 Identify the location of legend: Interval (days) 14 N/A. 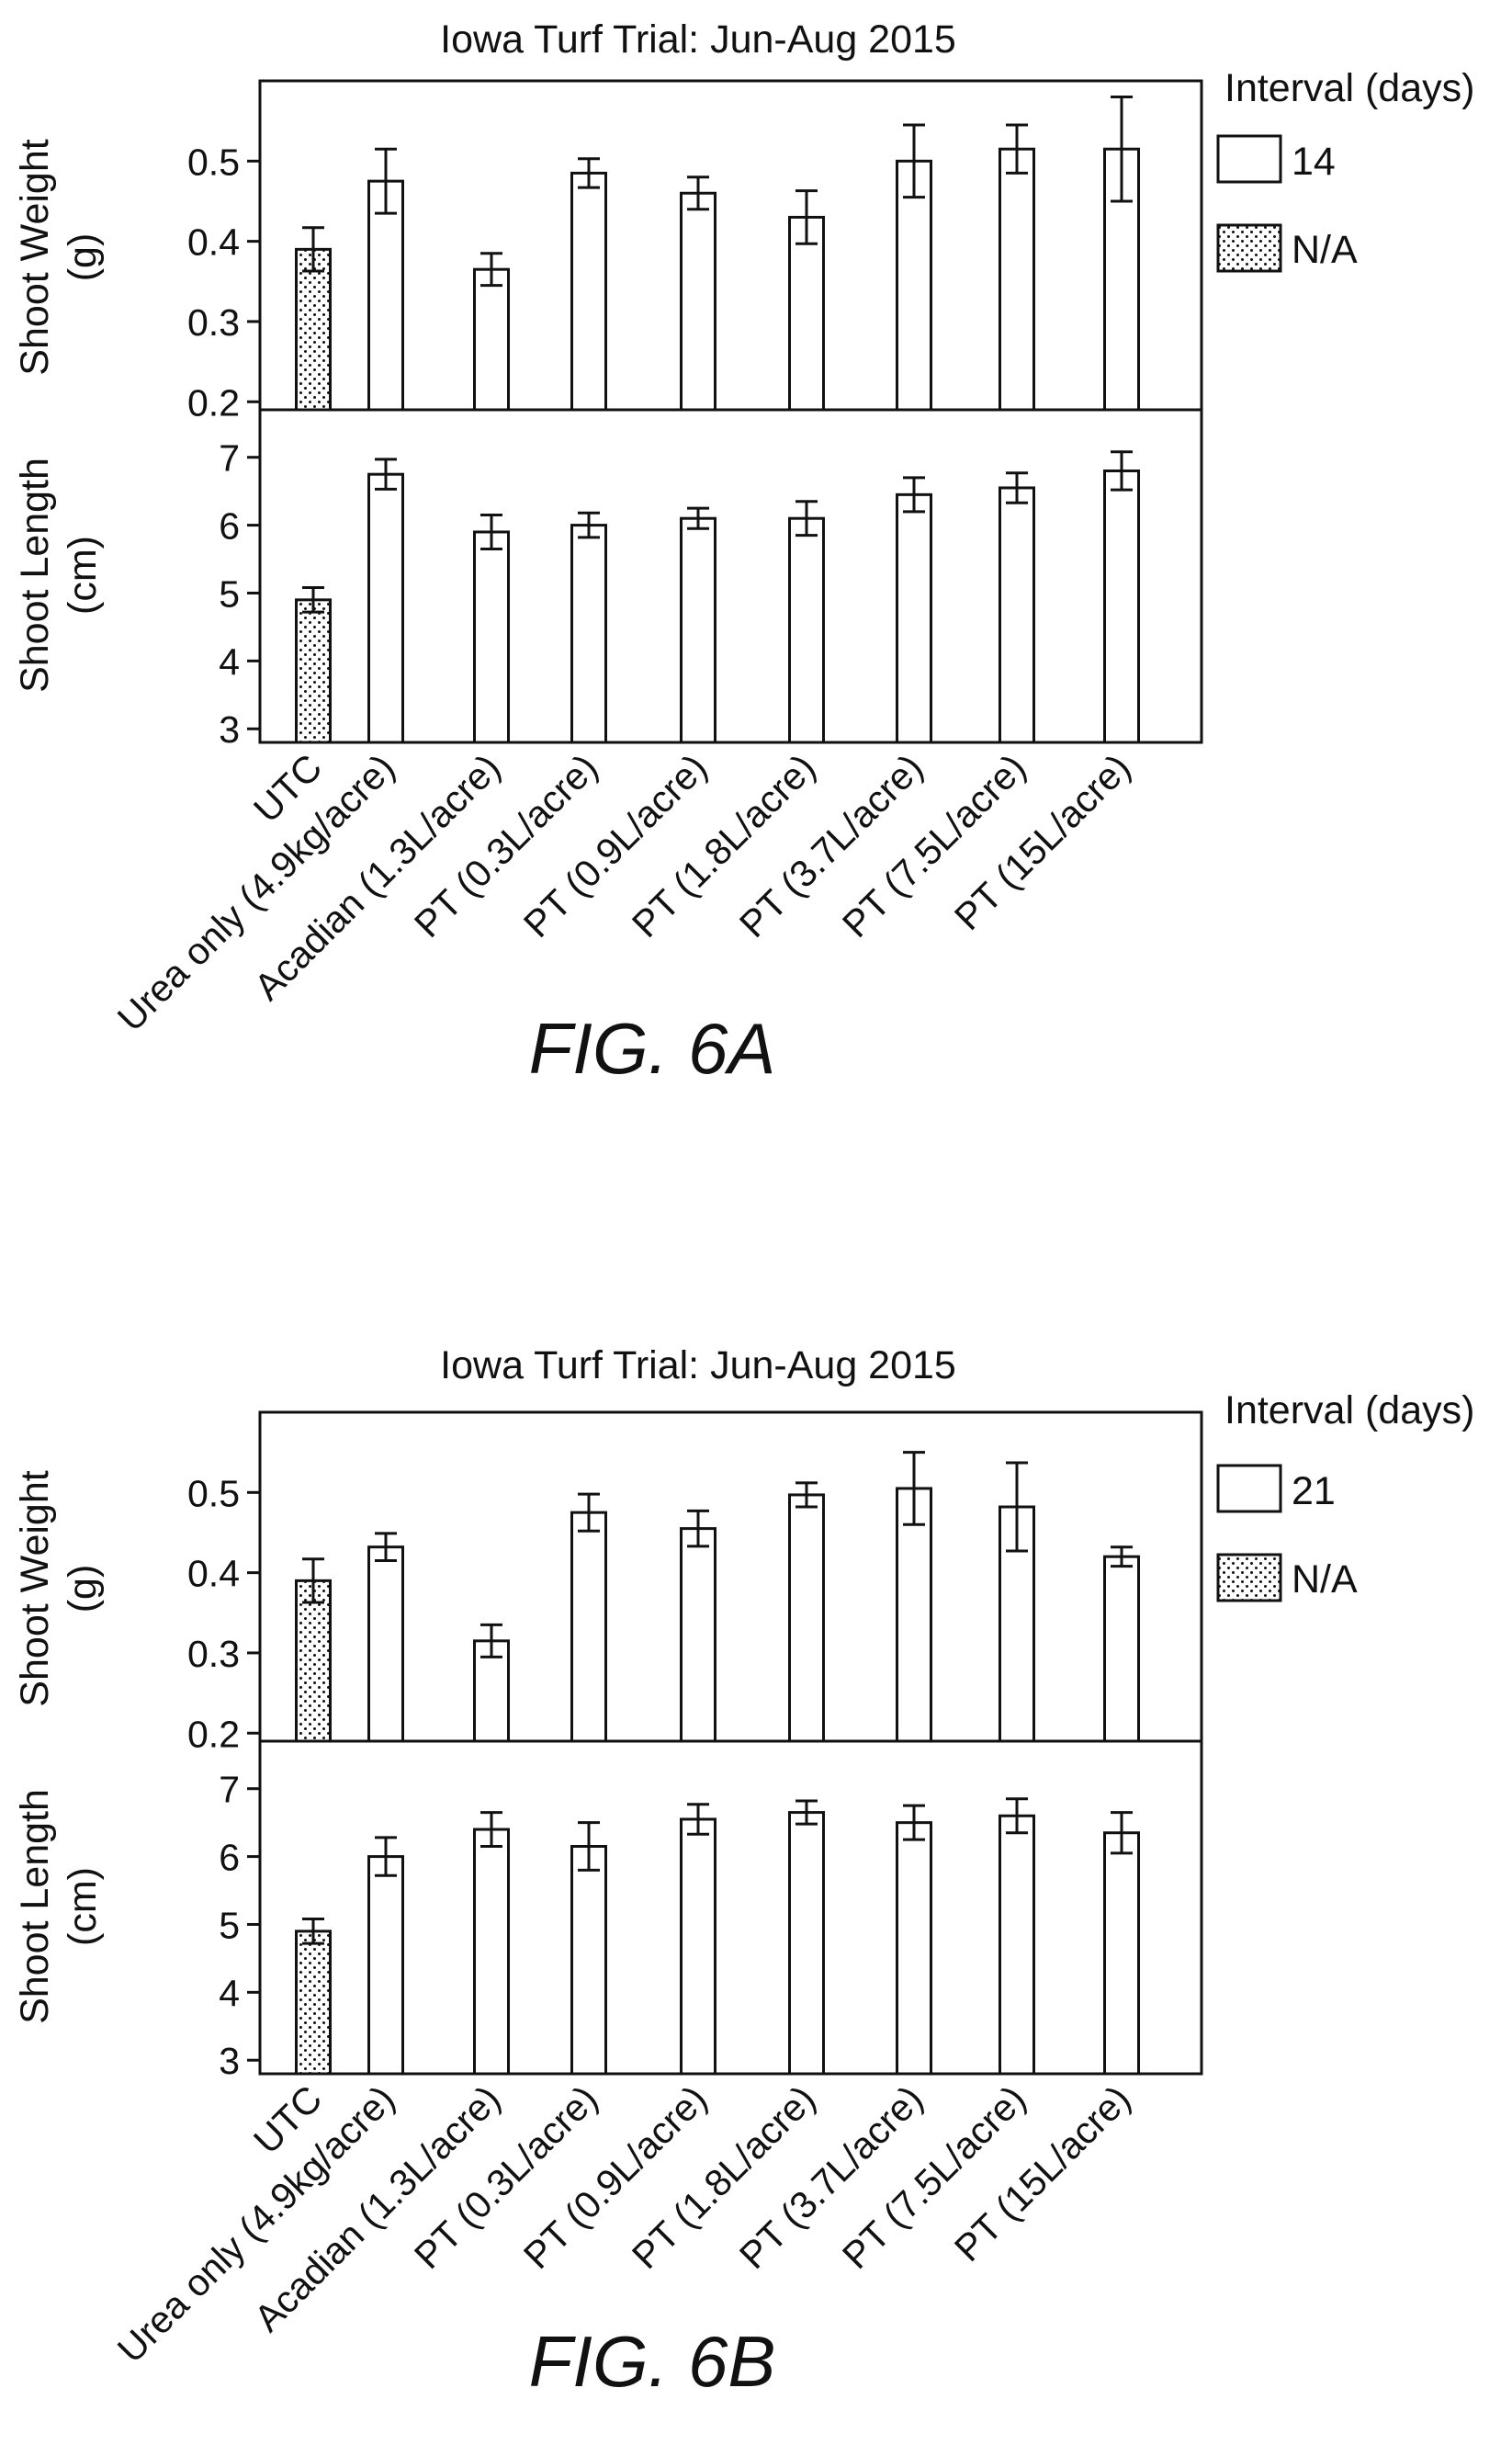
(1345, 170).